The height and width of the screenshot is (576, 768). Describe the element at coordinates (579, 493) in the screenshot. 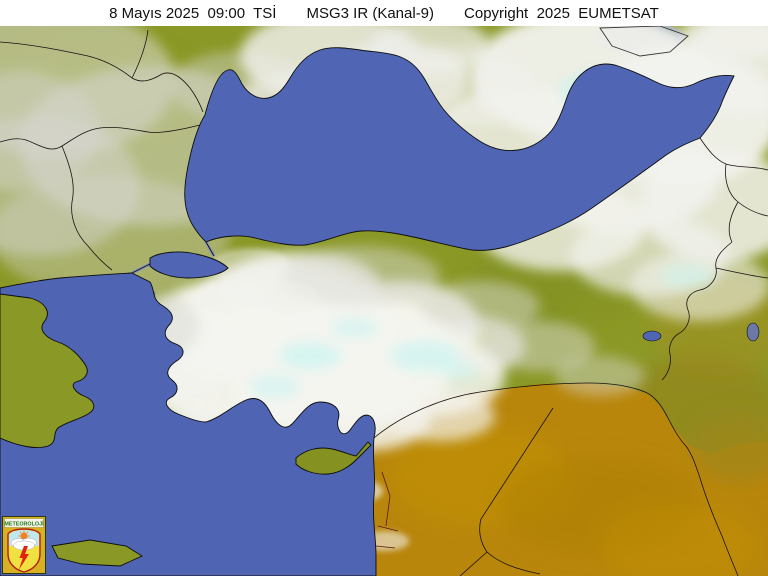

I see `desert-shading` at that location.